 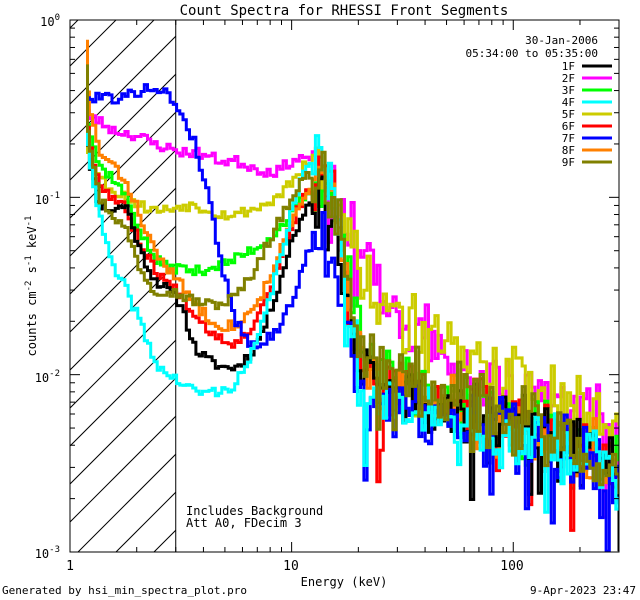 I want to click on chart-title: Count Spectra for RHESSI Front Segments, so click(x=344, y=11).